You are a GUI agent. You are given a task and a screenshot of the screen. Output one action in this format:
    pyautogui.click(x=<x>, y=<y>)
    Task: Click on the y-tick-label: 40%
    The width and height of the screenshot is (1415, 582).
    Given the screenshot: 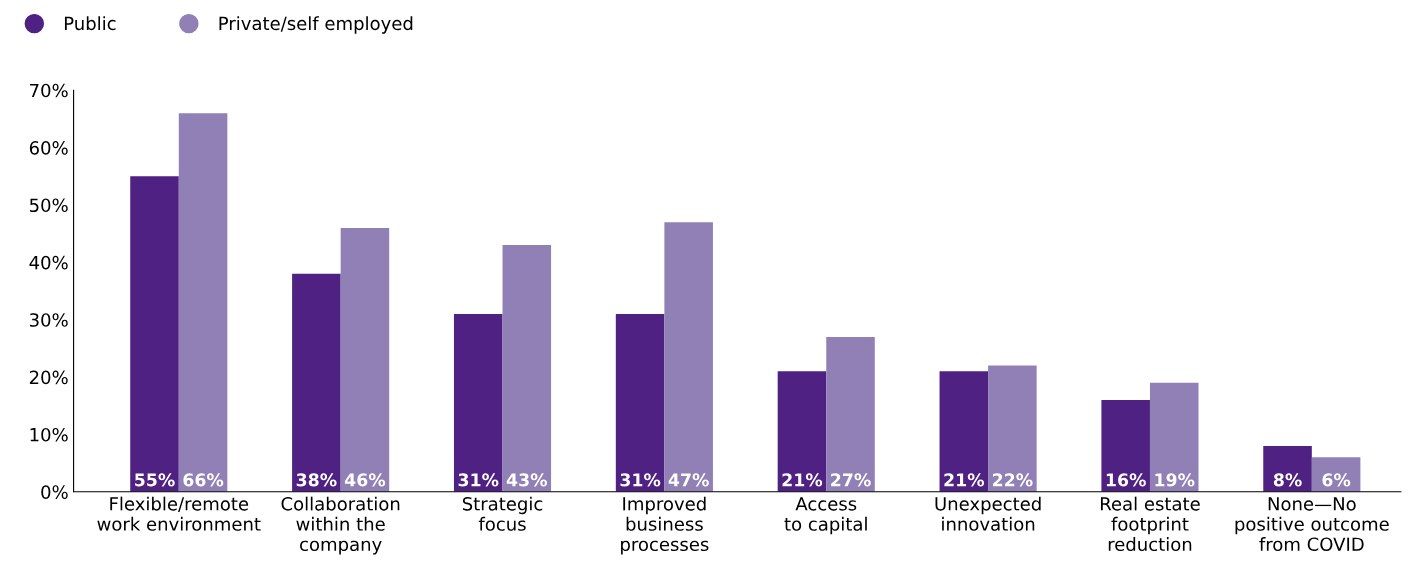 What is the action you would take?
    pyautogui.click(x=48, y=262)
    